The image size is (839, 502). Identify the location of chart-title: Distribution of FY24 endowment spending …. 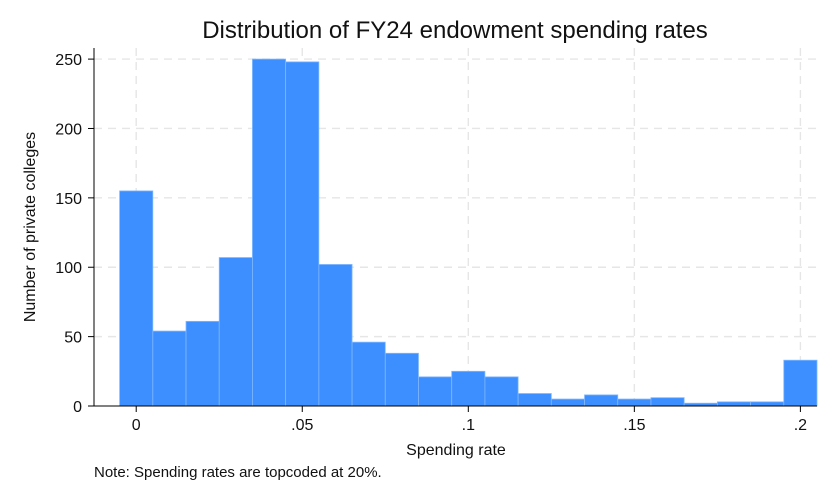
(455, 30).